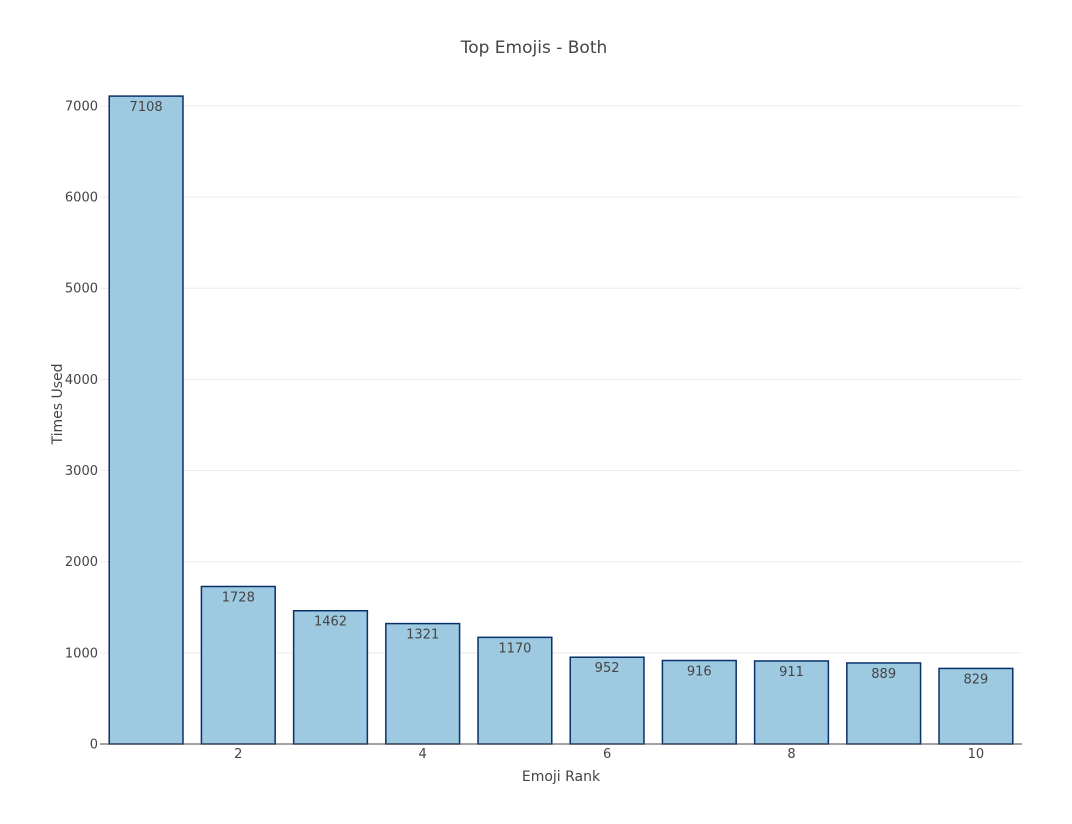 The width and height of the screenshot is (1072, 824). What do you see at coordinates (146, 107) in the screenshot?
I see `bar-value-label: 7108` at bounding box center [146, 107].